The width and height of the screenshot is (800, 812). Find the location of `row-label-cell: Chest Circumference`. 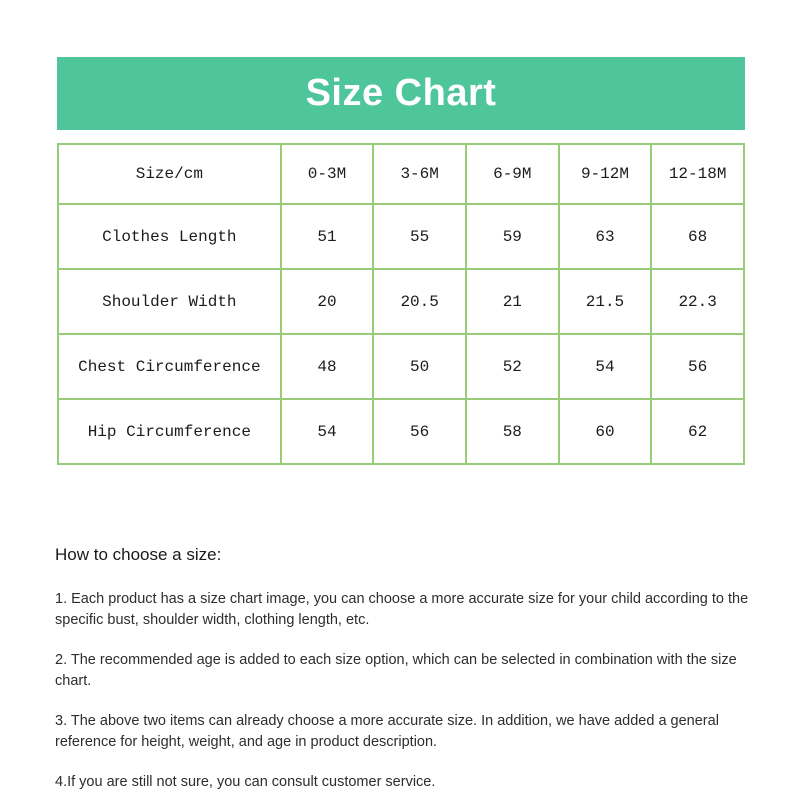

row-label-cell: Chest Circumference is located at coordinates (169, 366).